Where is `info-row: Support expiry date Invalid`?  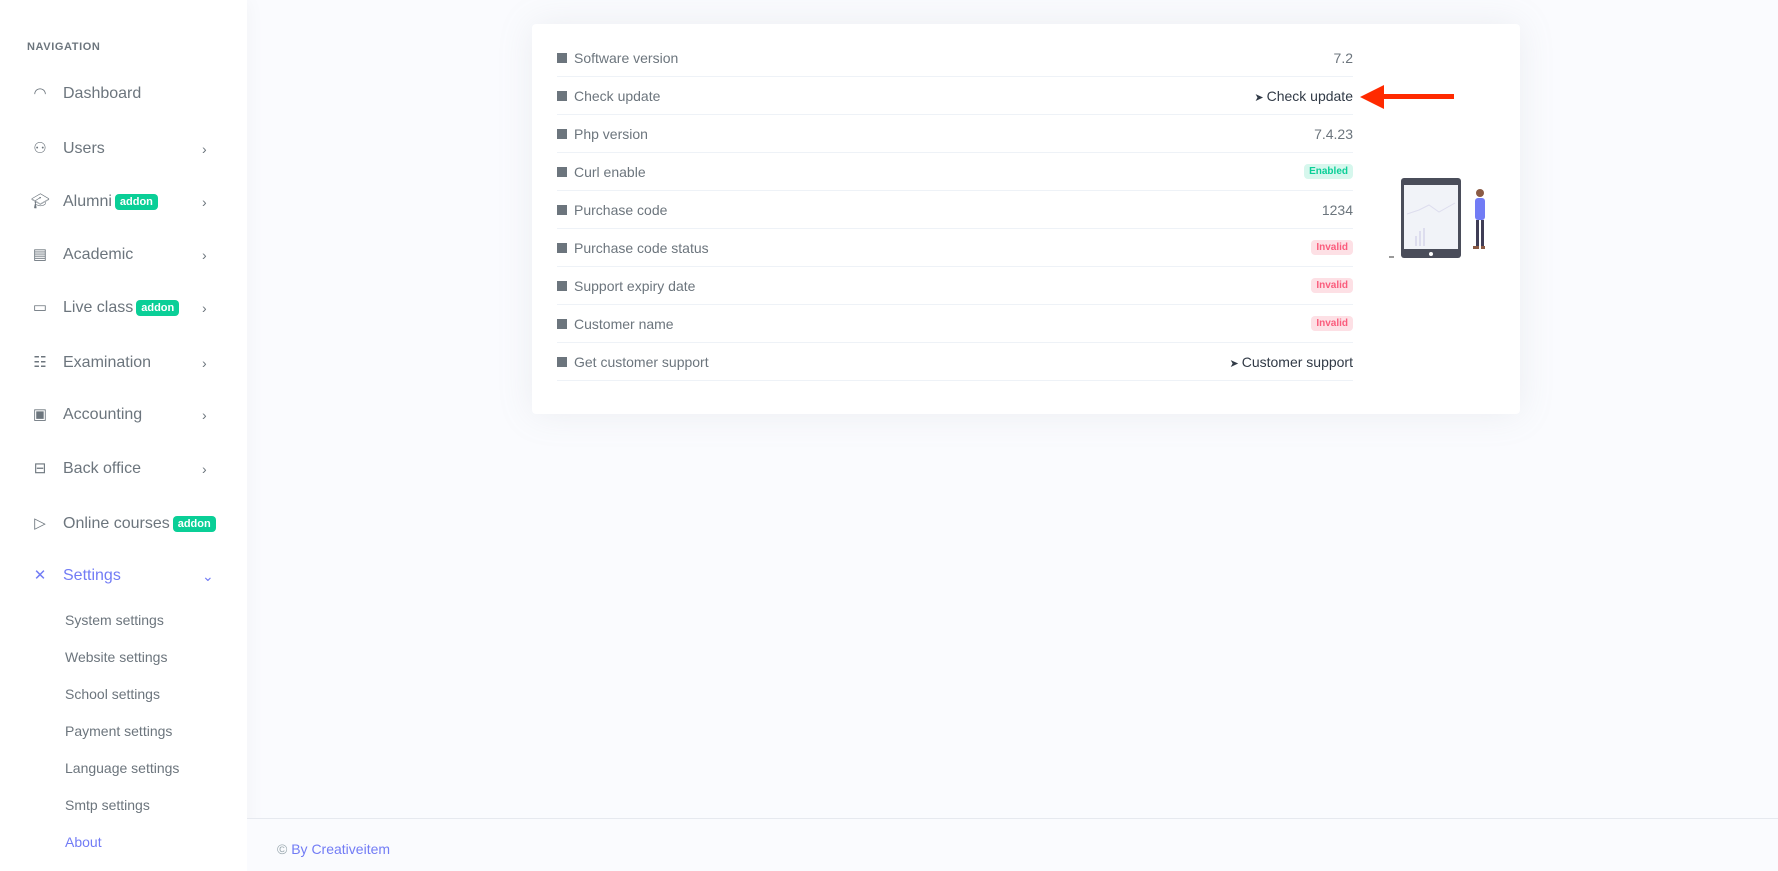 info-row: Support expiry date Invalid is located at coordinates (955, 286).